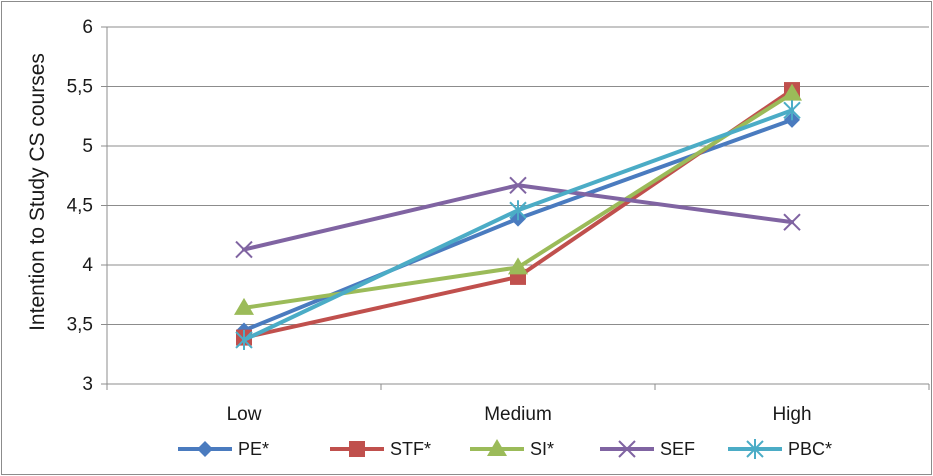 This screenshot has height=476, width=933. What do you see at coordinates (87, 265) in the screenshot?
I see `y-tick-label: 4` at bounding box center [87, 265].